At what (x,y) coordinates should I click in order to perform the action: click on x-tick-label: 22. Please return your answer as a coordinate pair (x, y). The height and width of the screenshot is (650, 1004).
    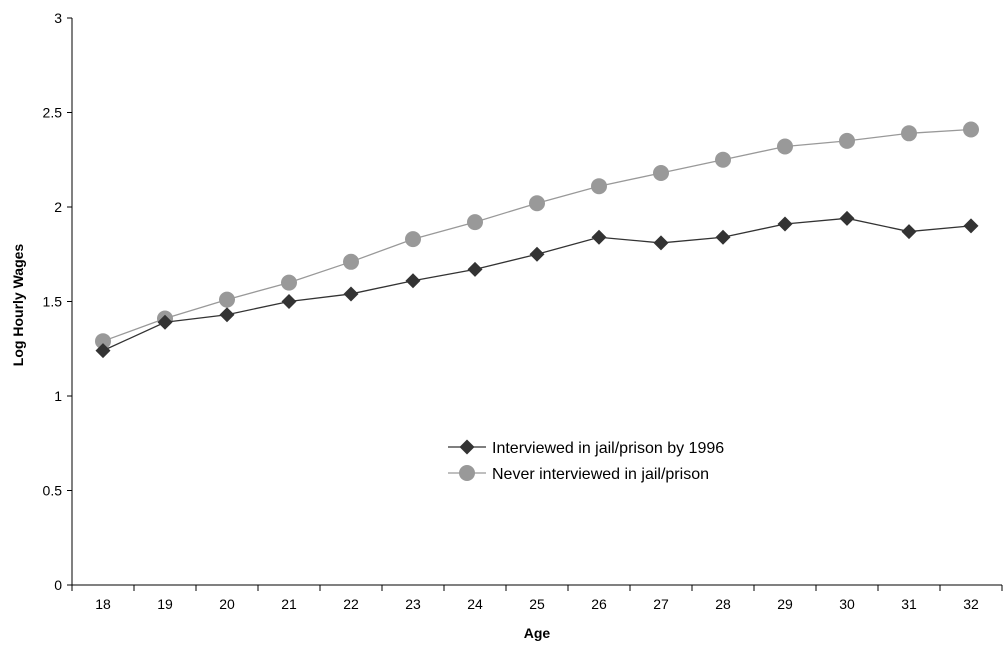
    Looking at the image, I should click on (351, 604).